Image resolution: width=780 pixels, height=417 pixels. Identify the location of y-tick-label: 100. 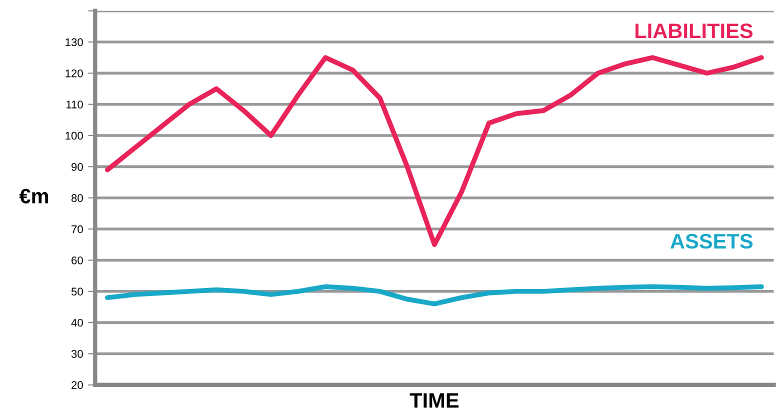
(74, 136).